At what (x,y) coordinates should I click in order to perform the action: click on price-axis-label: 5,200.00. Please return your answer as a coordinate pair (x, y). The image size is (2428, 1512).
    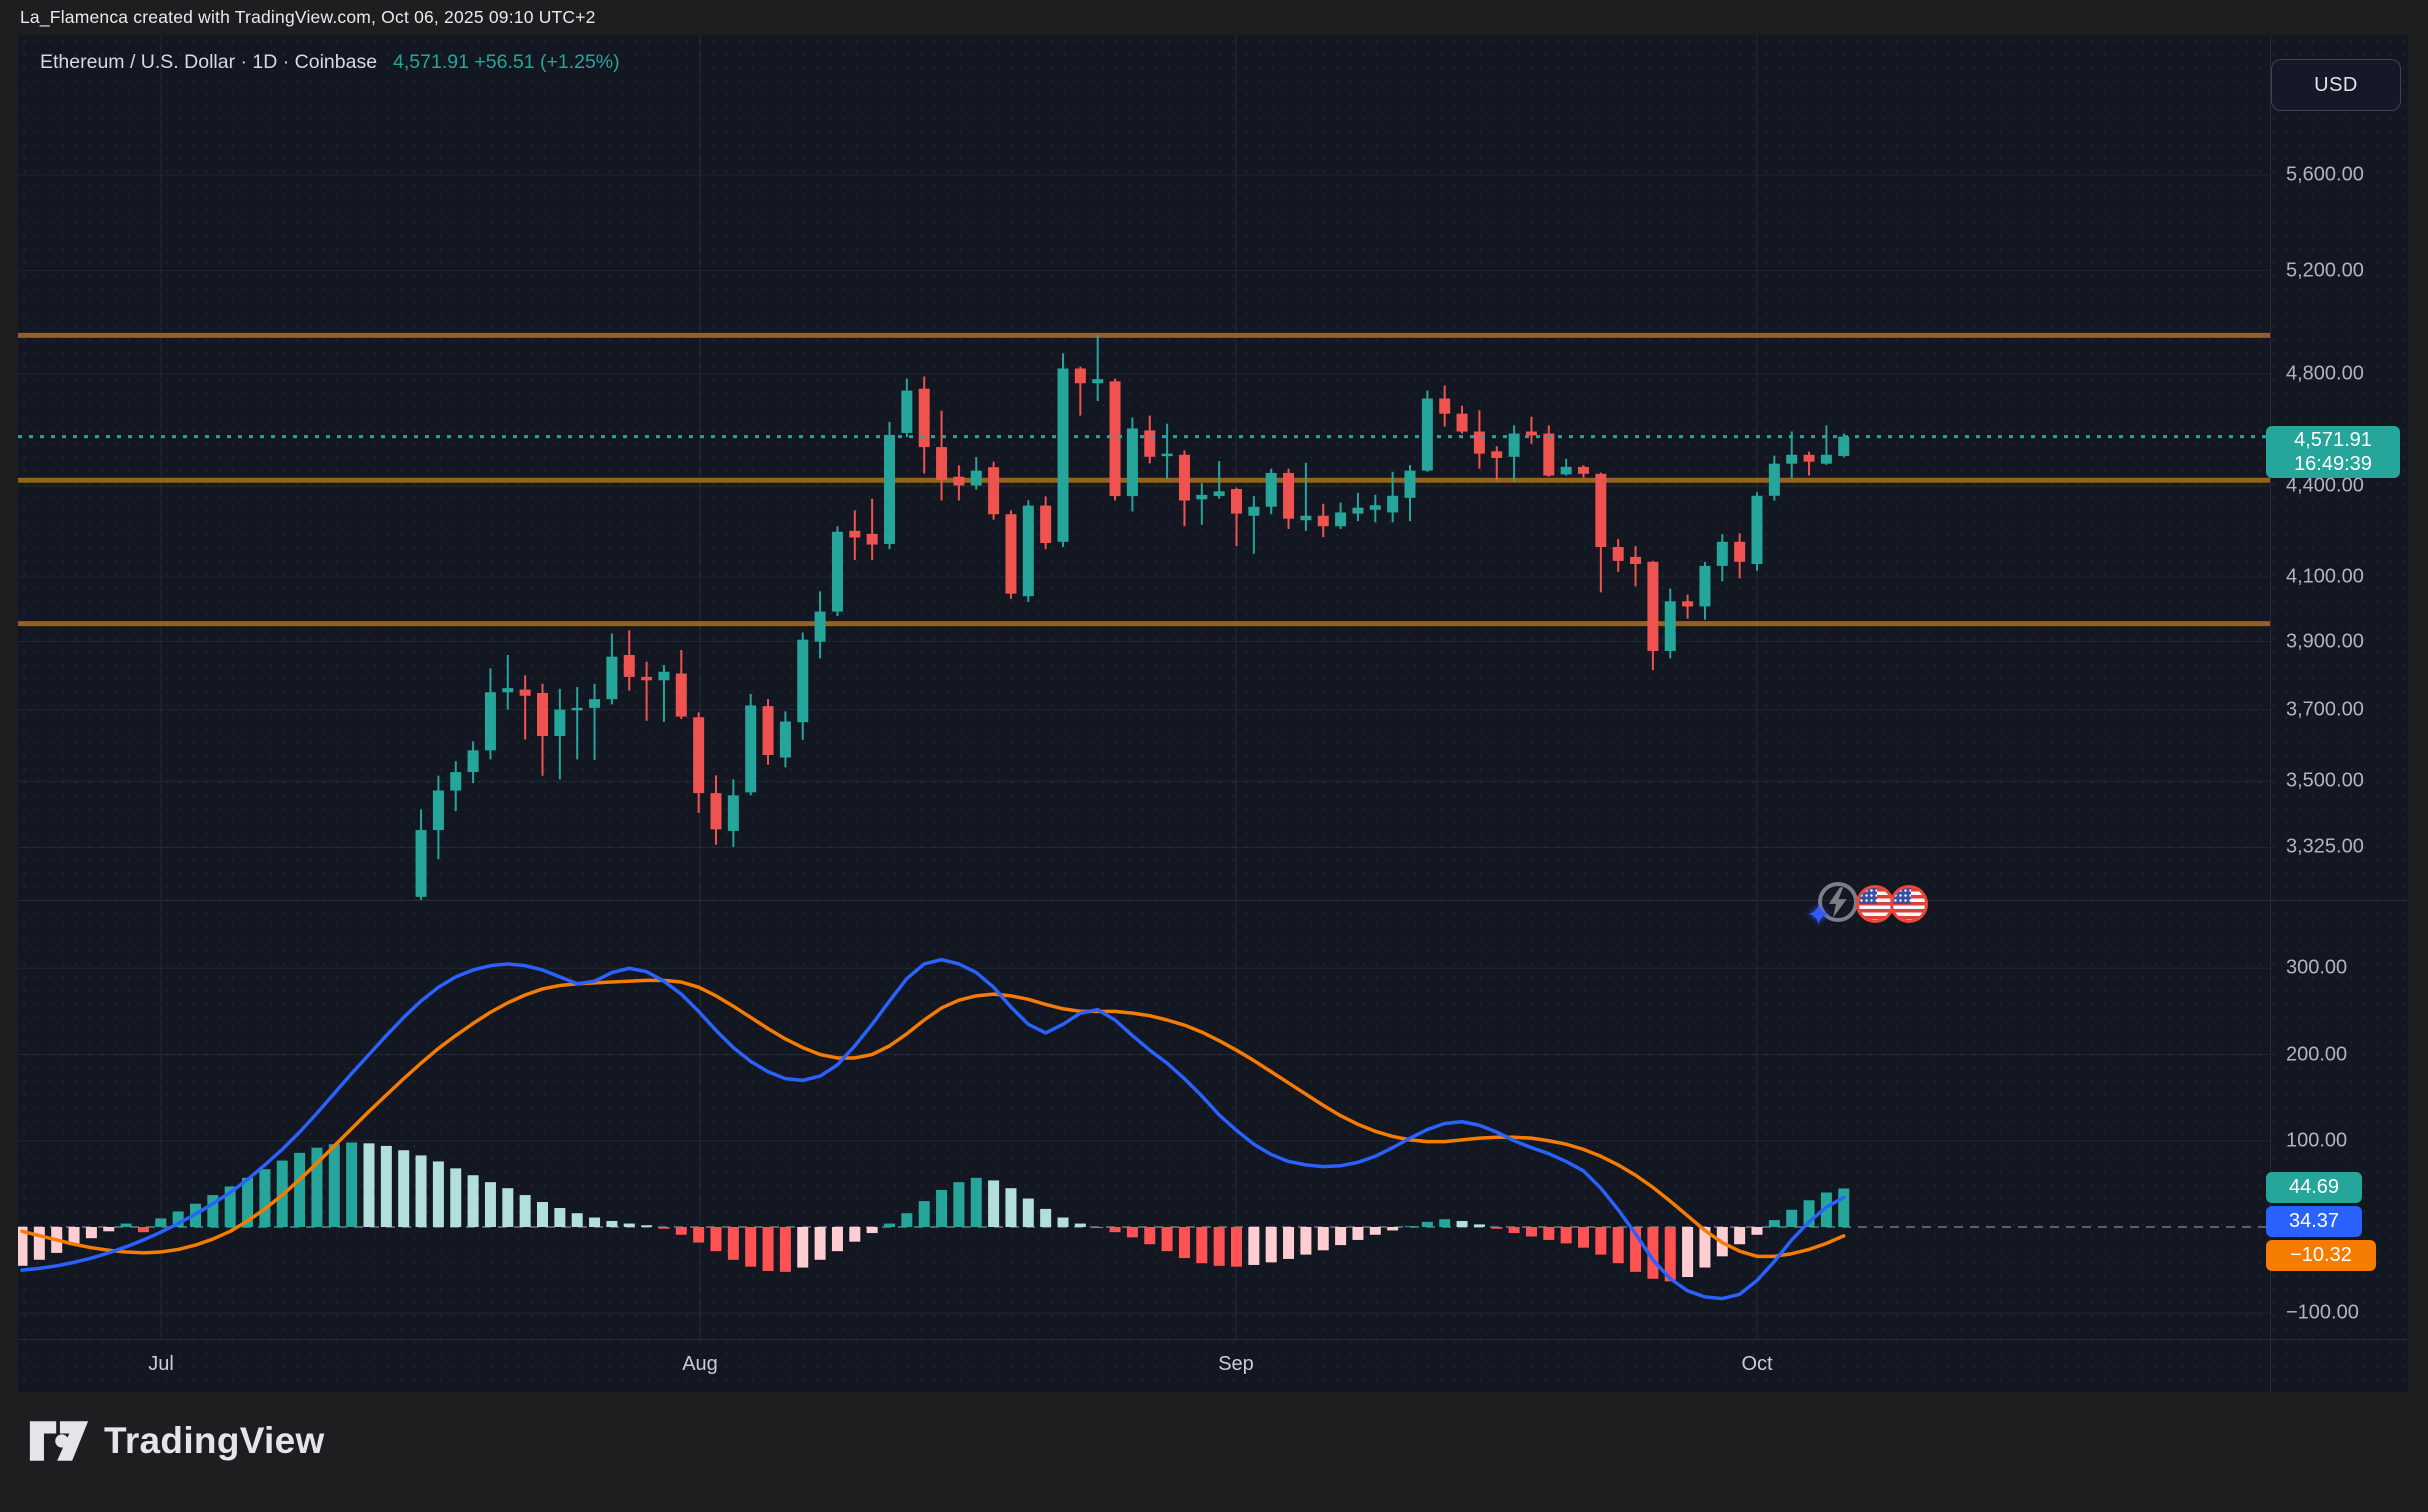
    Looking at the image, I should click on (2325, 270).